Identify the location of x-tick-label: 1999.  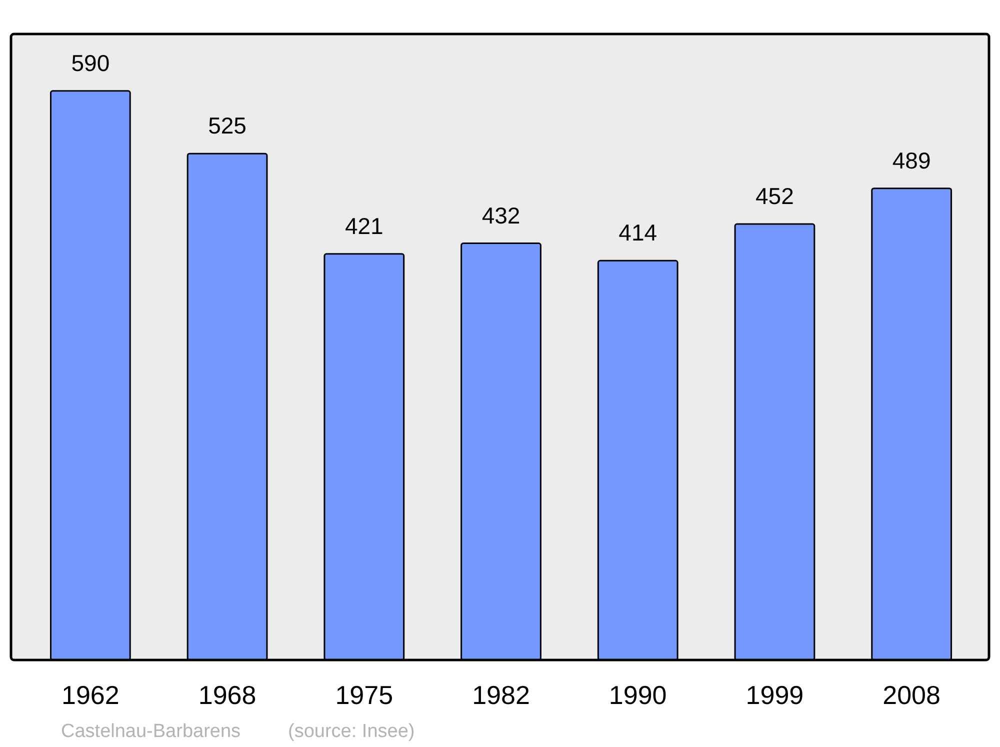
(775, 695).